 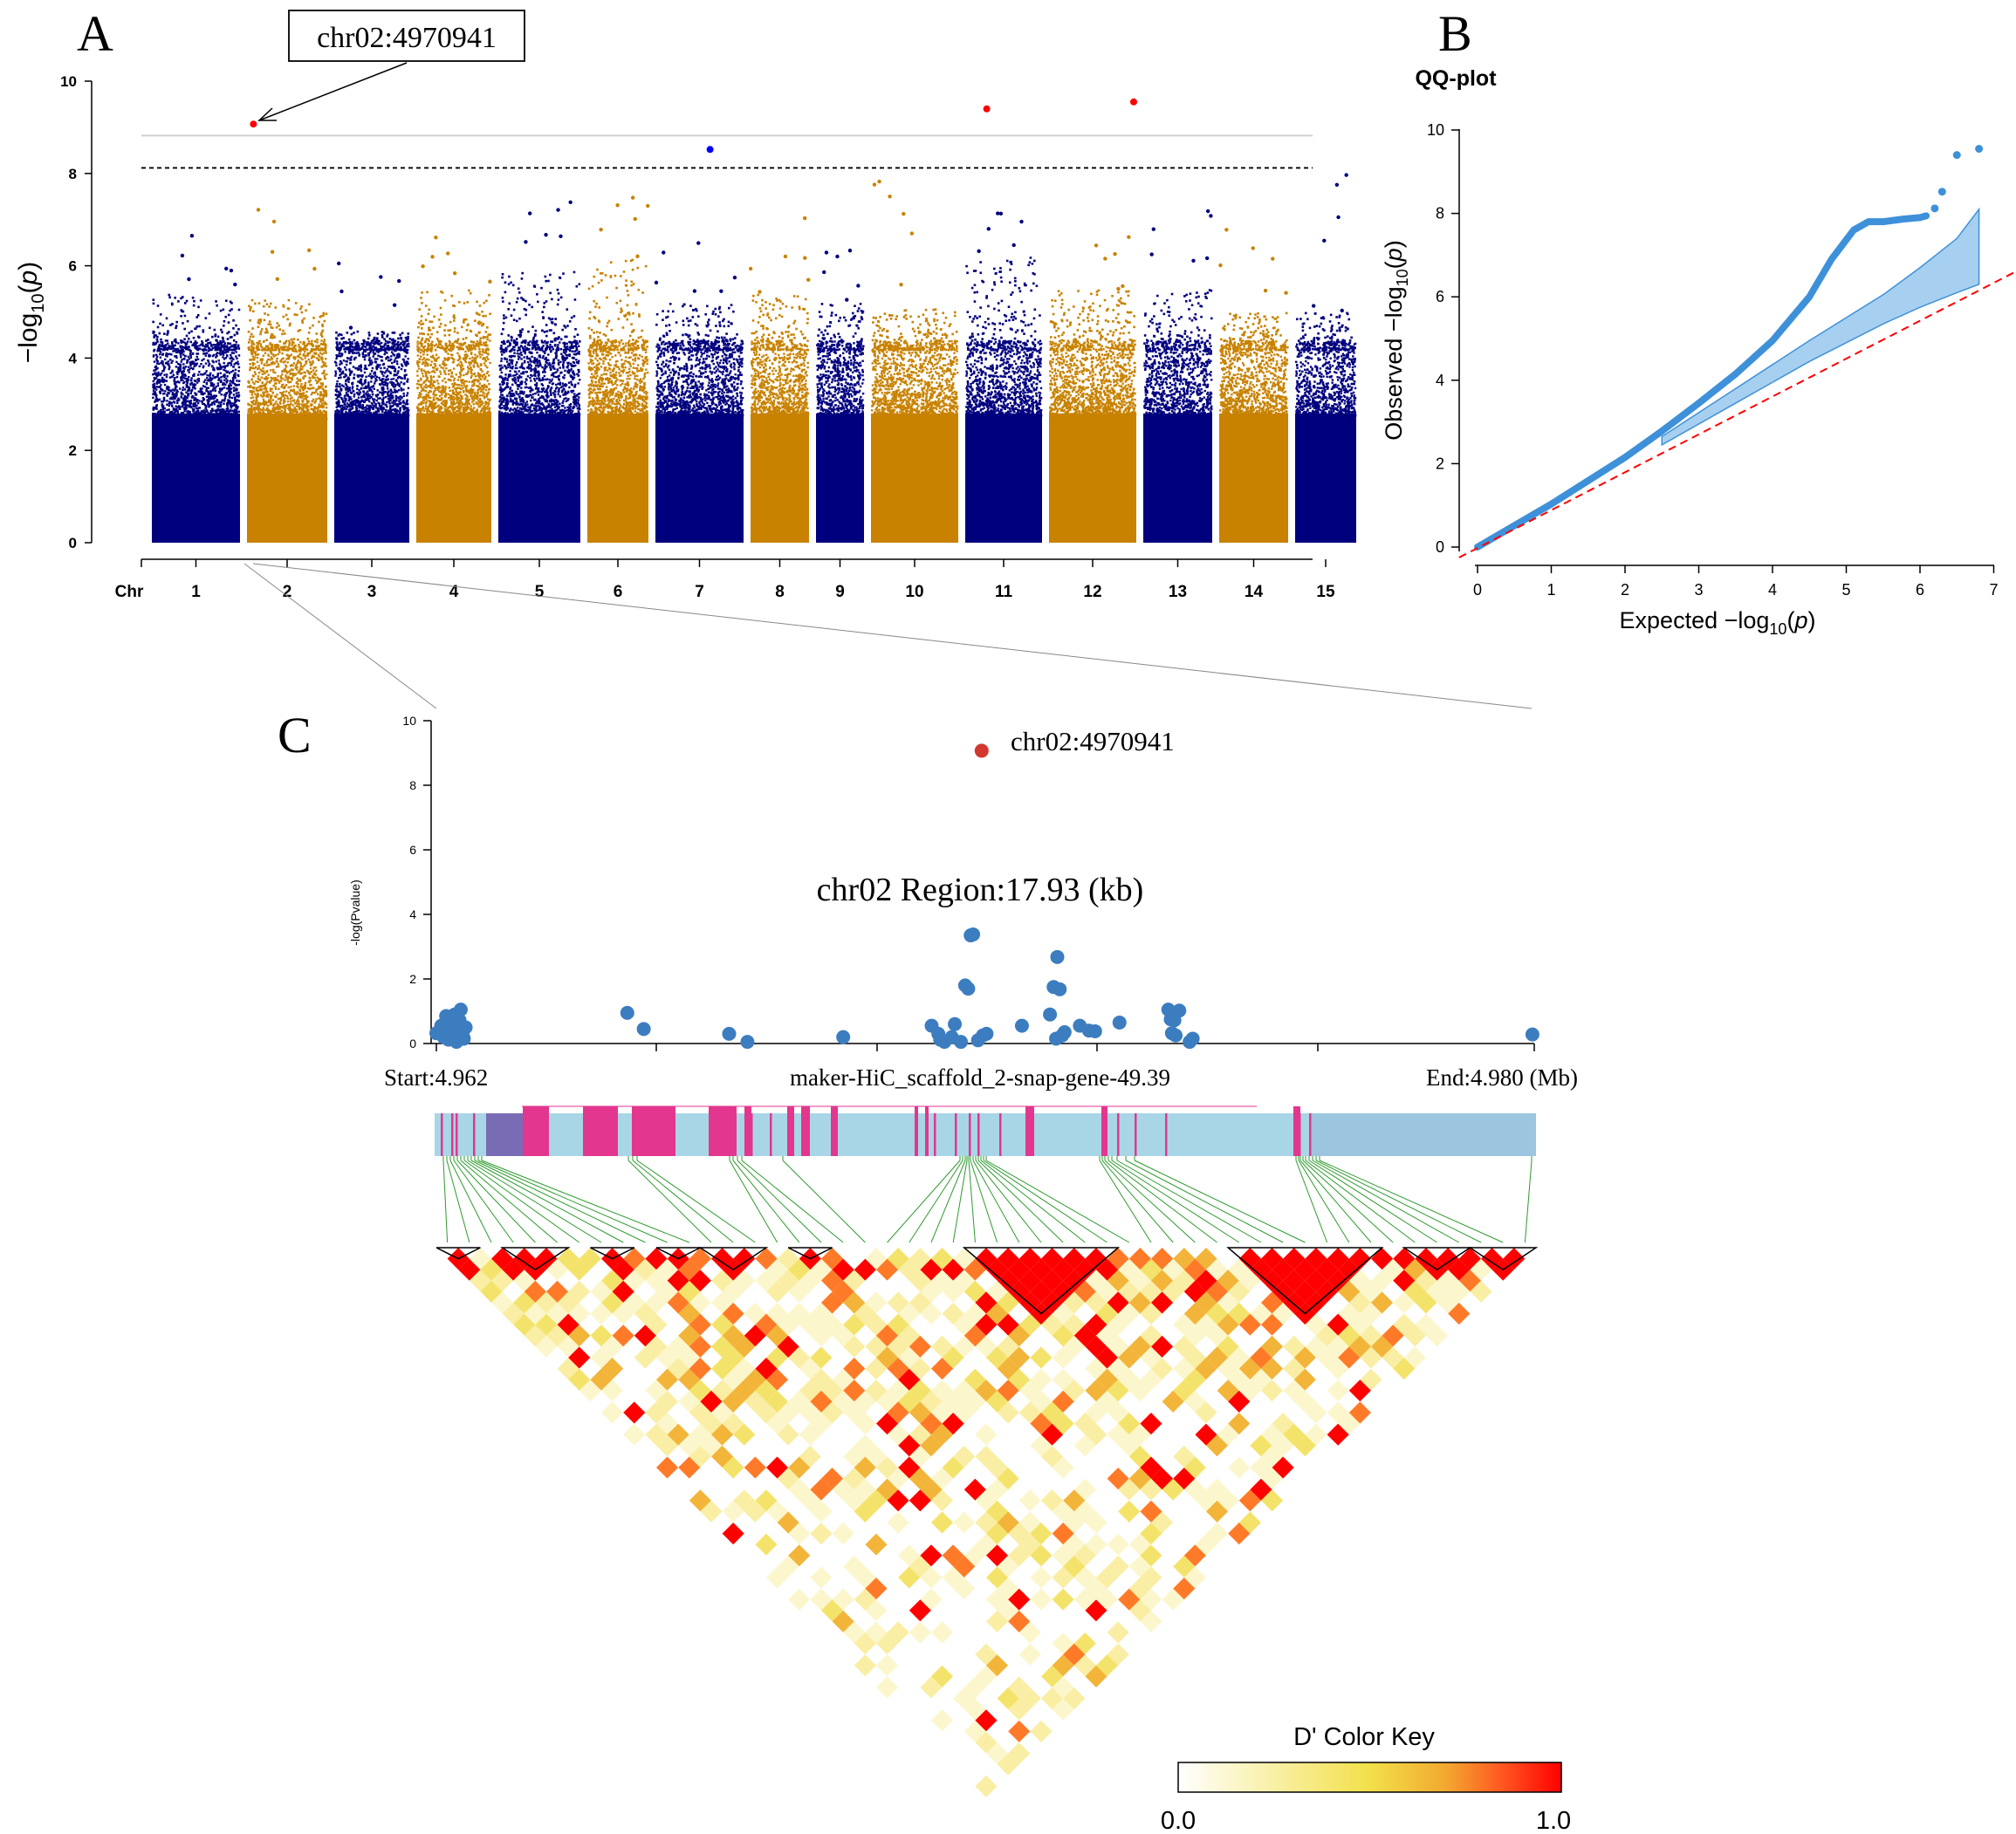 I want to click on chromosome-bulk, so click(x=453, y=478).